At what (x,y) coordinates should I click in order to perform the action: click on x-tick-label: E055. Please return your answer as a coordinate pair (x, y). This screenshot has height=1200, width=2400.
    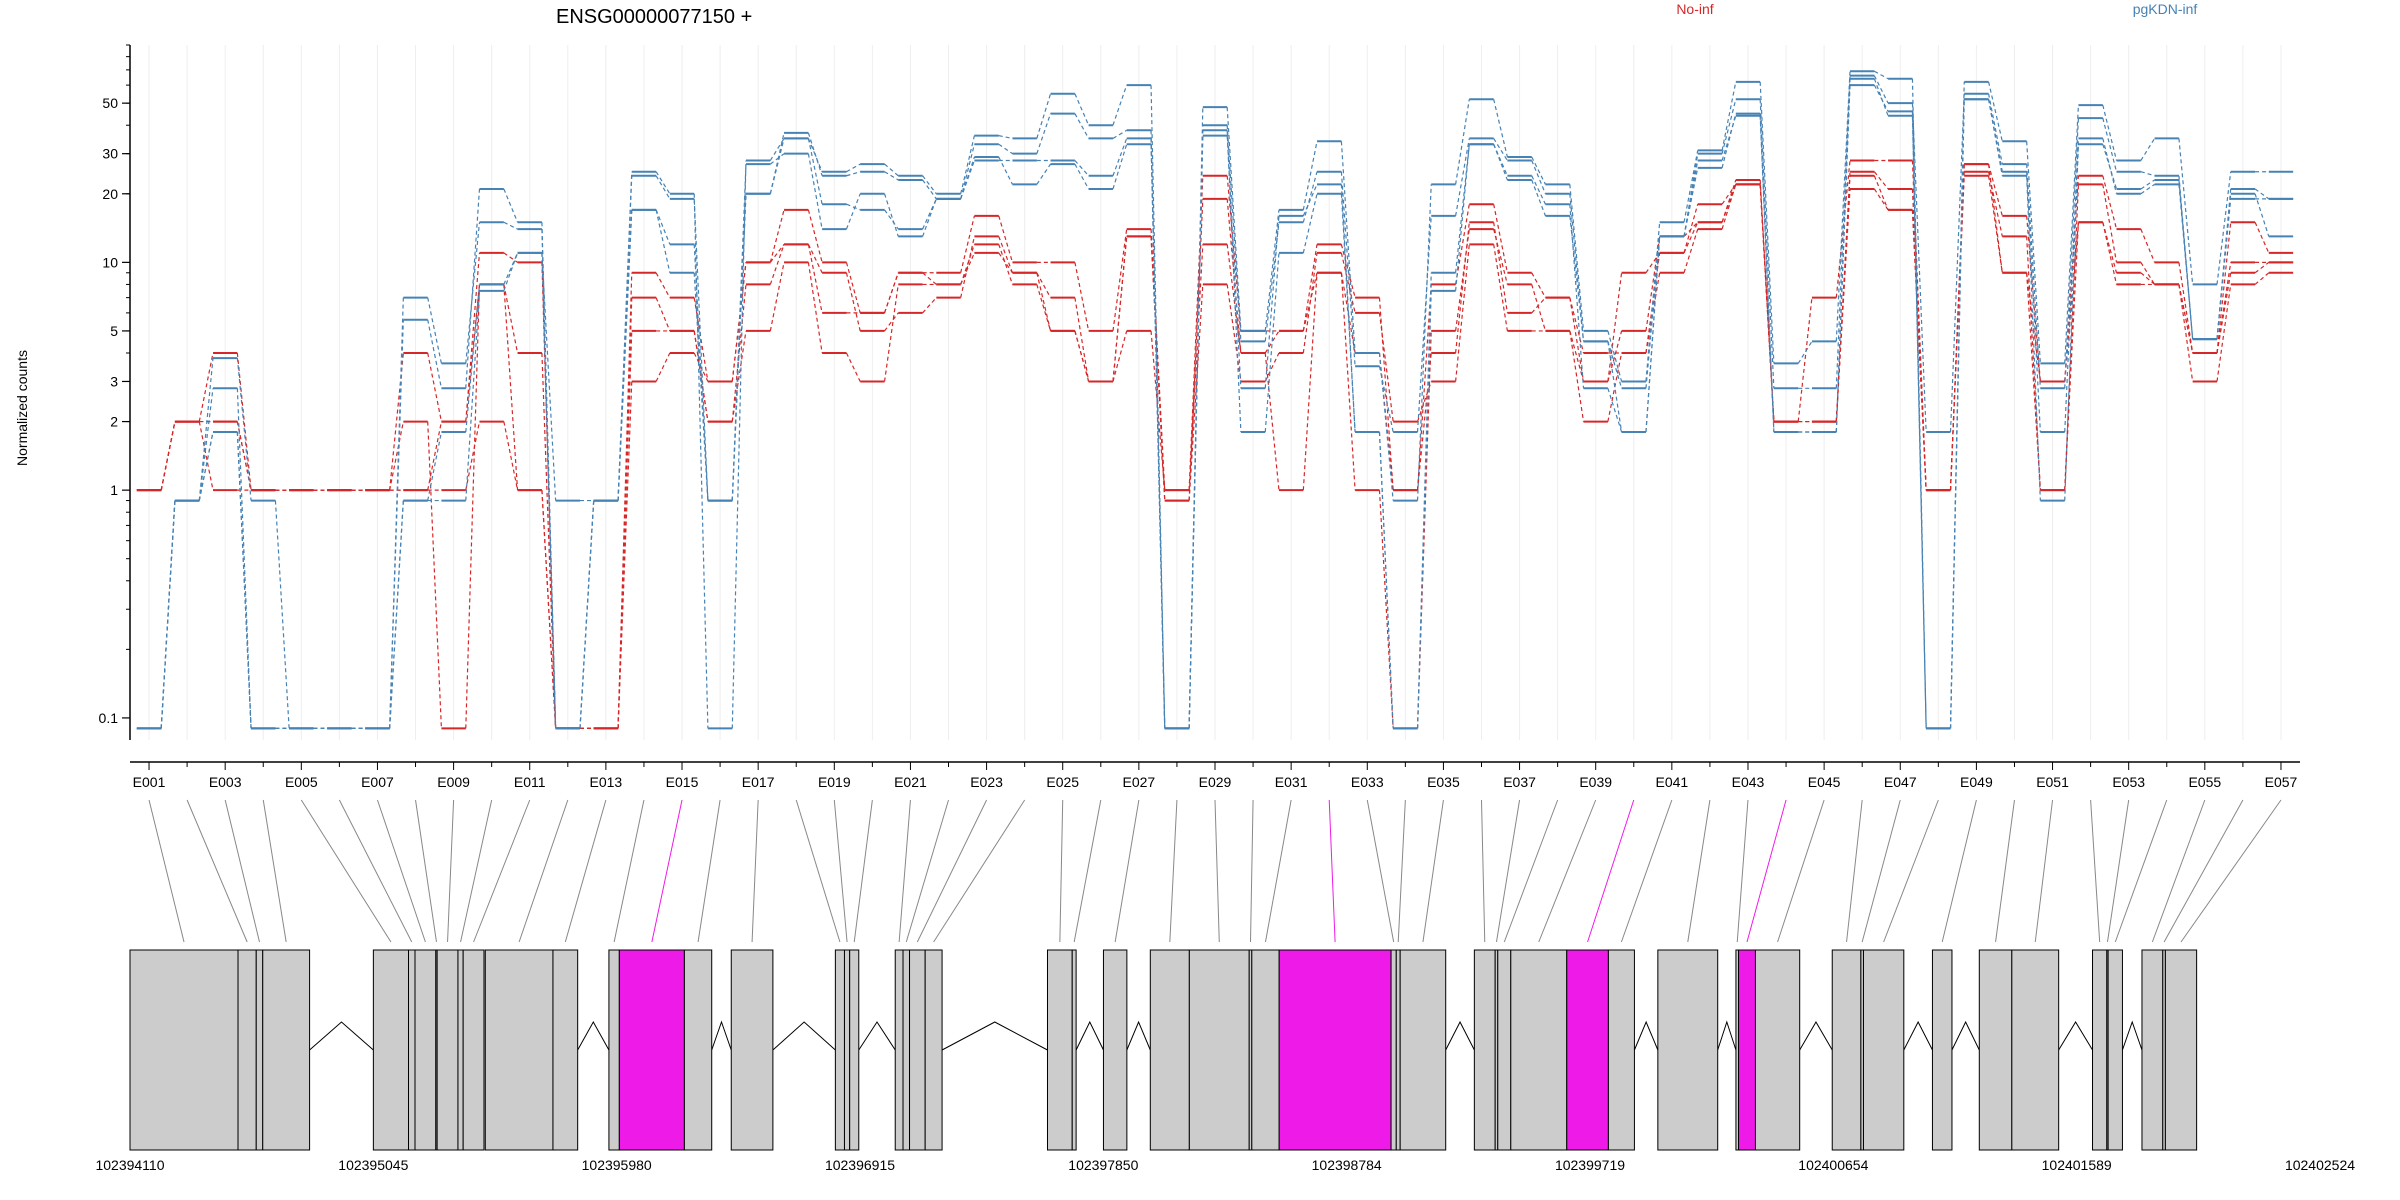
    Looking at the image, I should click on (2204, 782).